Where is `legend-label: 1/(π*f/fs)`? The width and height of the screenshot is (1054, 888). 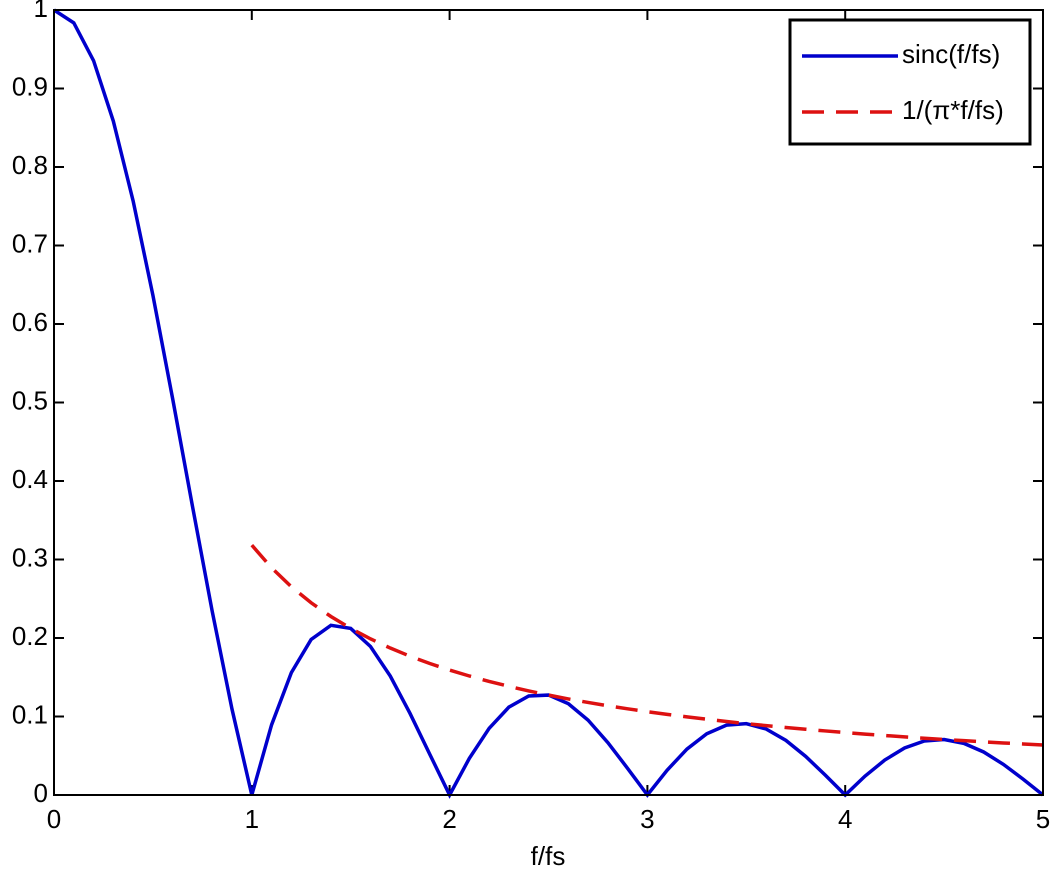
legend-label: 1/(π*f/fs) is located at coordinates (953, 110).